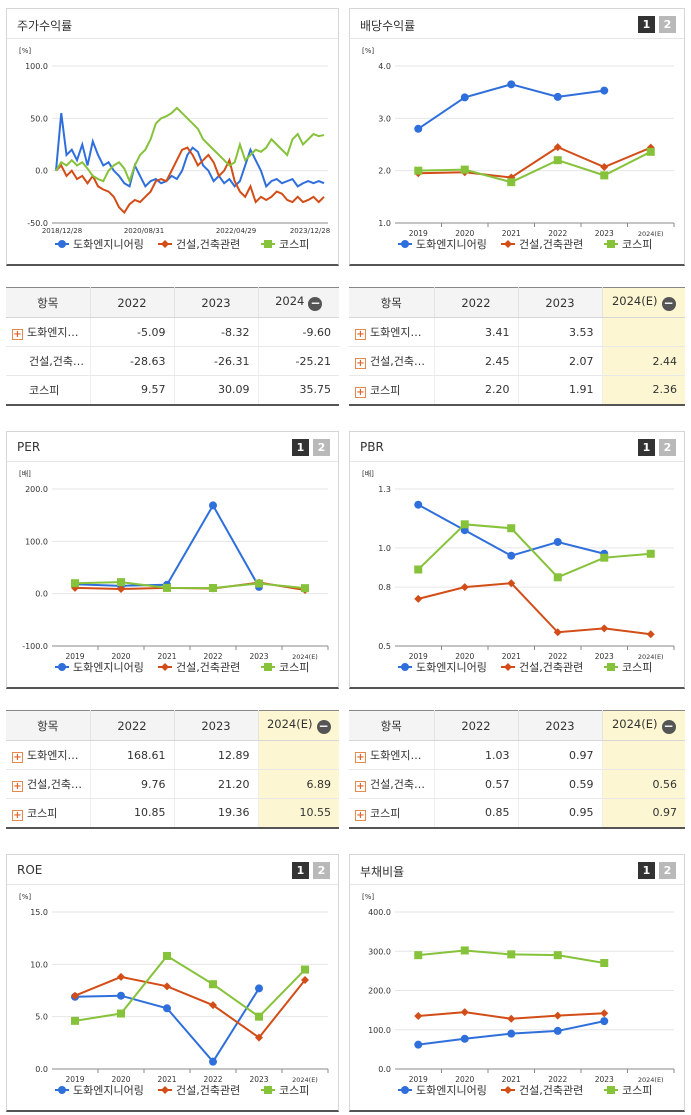 The image size is (691, 1115). Describe the element at coordinates (385, 813) in the screenshot. I see `row-name: 코스피` at that location.